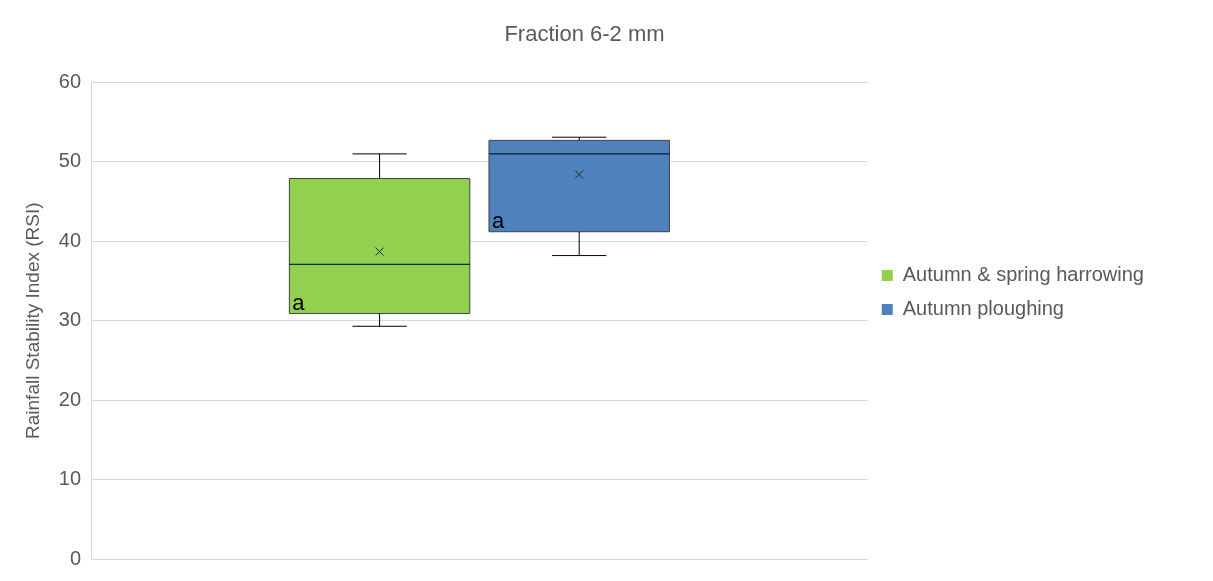 Image resolution: width=1213 pixels, height=581 pixels. What do you see at coordinates (983, 308) in the screenshot?
I see `legend-label: Autumn ploughing` at bounding box center [983, 308].